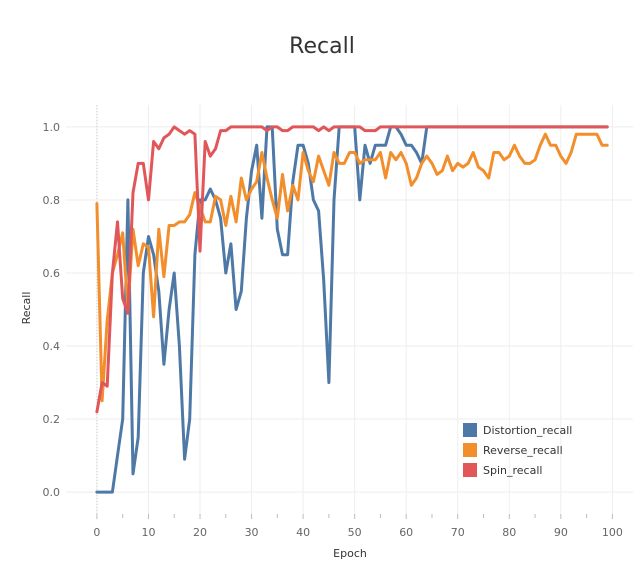 This screenshot has width=643, height=577. Describe the element at coordinates (200, 532) in the screenshot. I see `x-tick-label: 20` at that location.